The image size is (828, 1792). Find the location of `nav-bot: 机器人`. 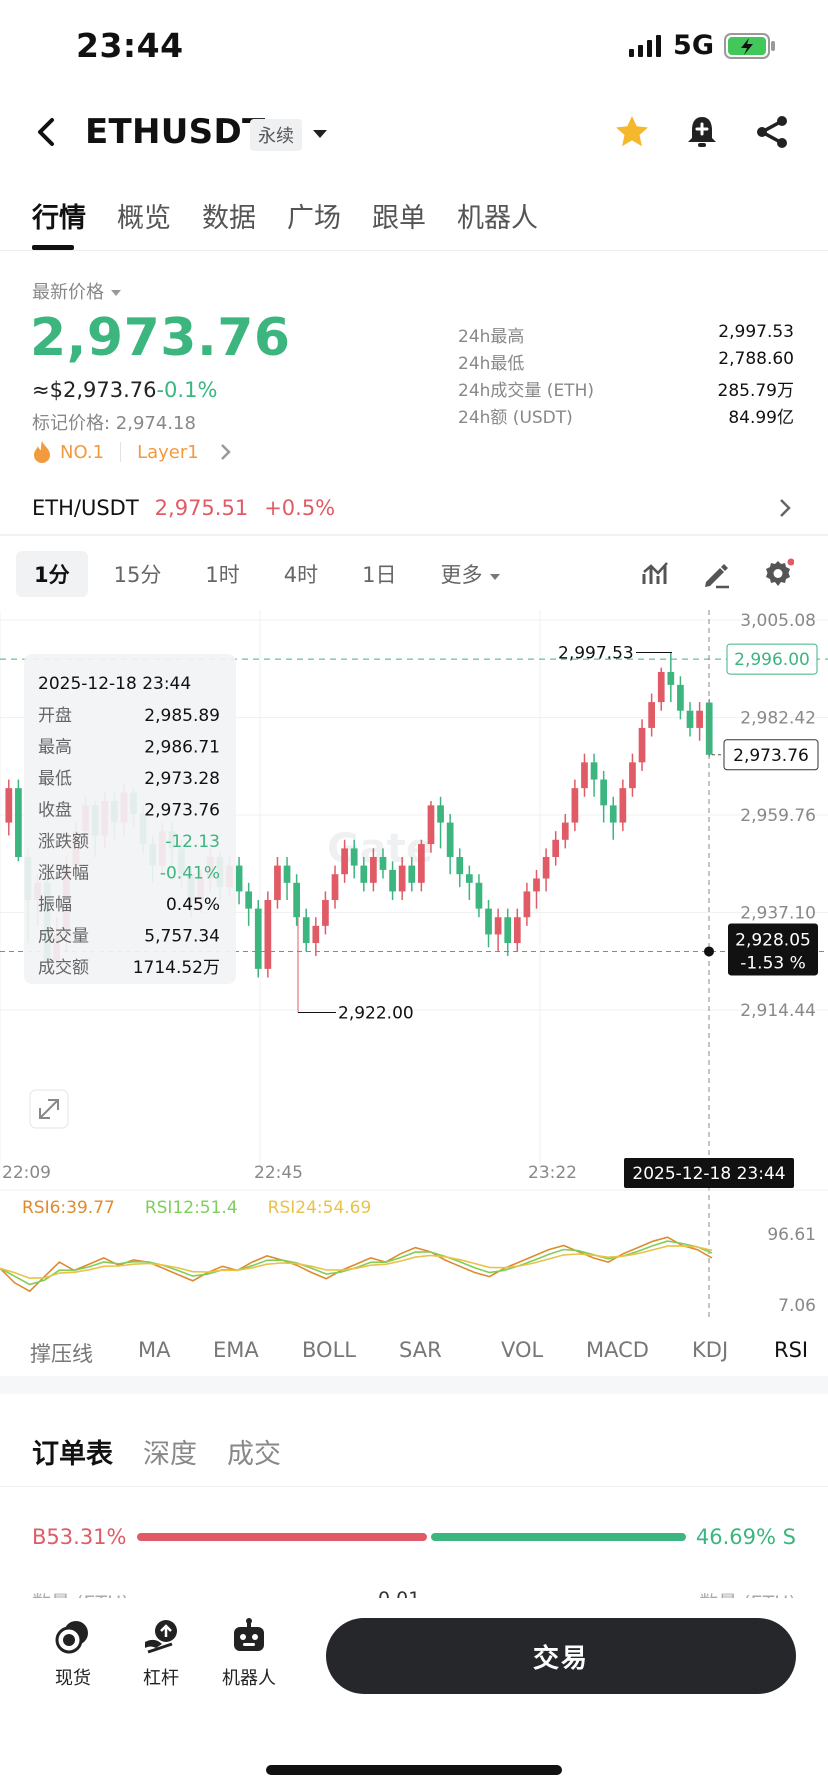

nav-bot: 机器人 is located at coordinates (249, 1654).